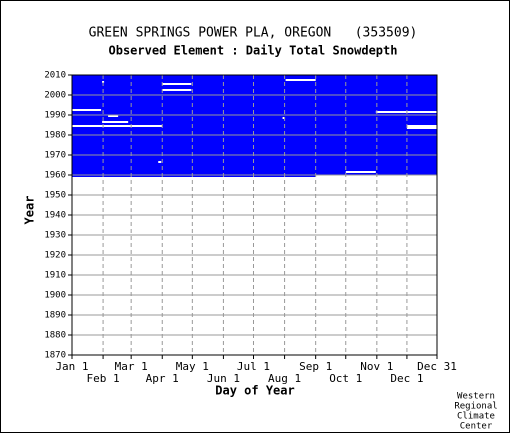  I want to click on x-tick-label: Oct 1, so click(345, 378).